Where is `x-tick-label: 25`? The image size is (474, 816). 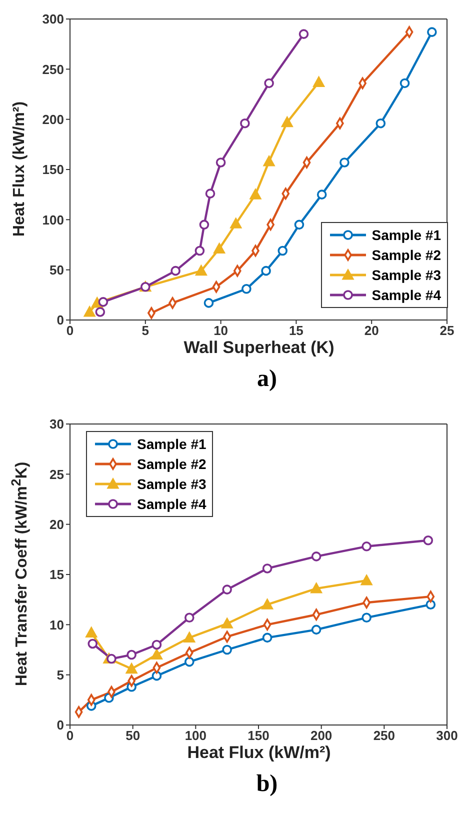
x-tick-label: 25 is located at coordinates (447, 330).